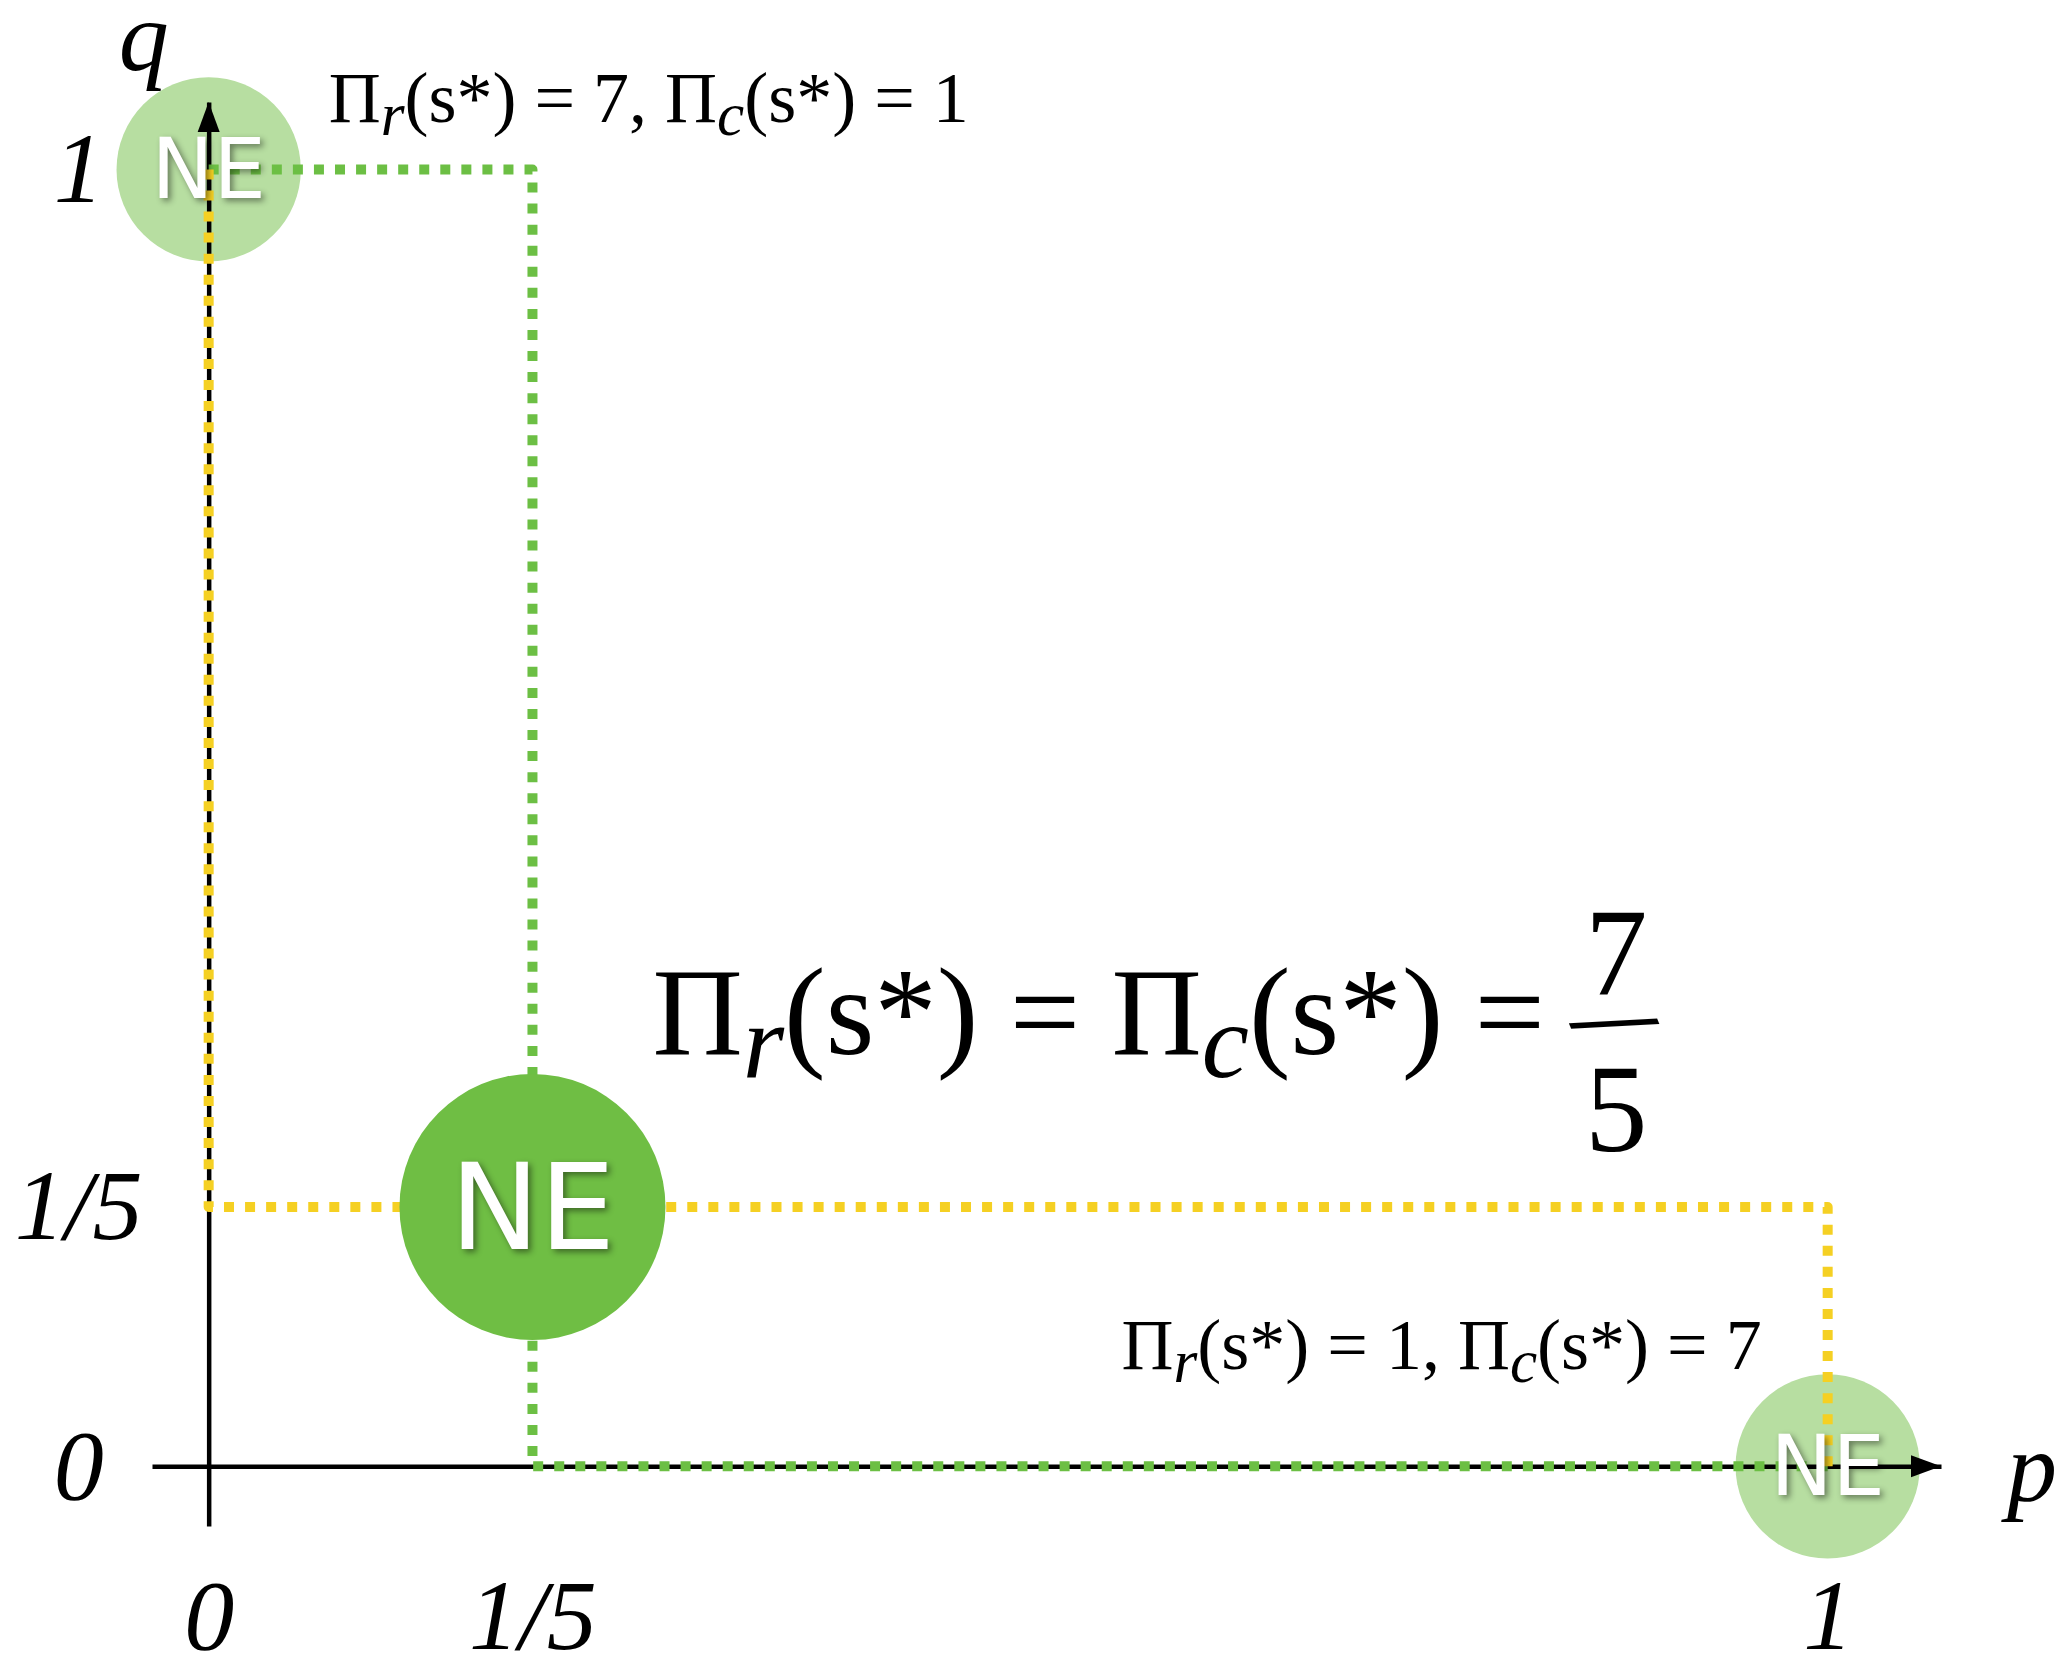 This screenshot has width=2071, height=1664. Describe the element at coordinates (648, 103) in the screenshot. I see `annotation: Π$_{r}$(s*) = 7, Π$_{c}$(s*) = 1` at that location.